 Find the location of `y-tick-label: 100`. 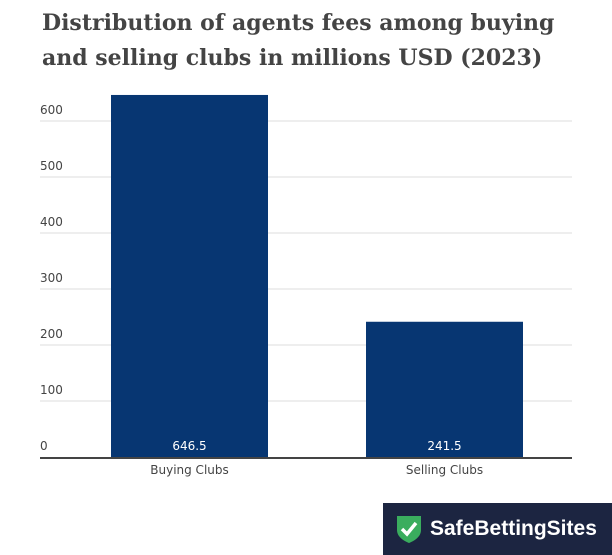

y-tick-label: 100 is located at coordinates (51, 390).